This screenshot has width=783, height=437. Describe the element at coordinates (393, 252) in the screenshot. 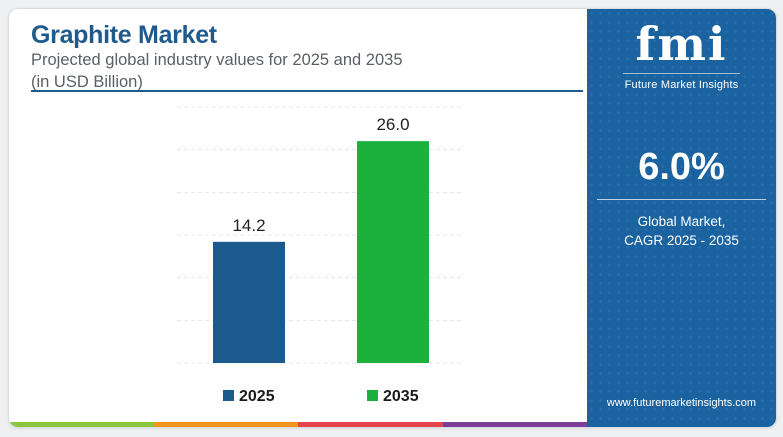

I see `bar-2035` at that location.